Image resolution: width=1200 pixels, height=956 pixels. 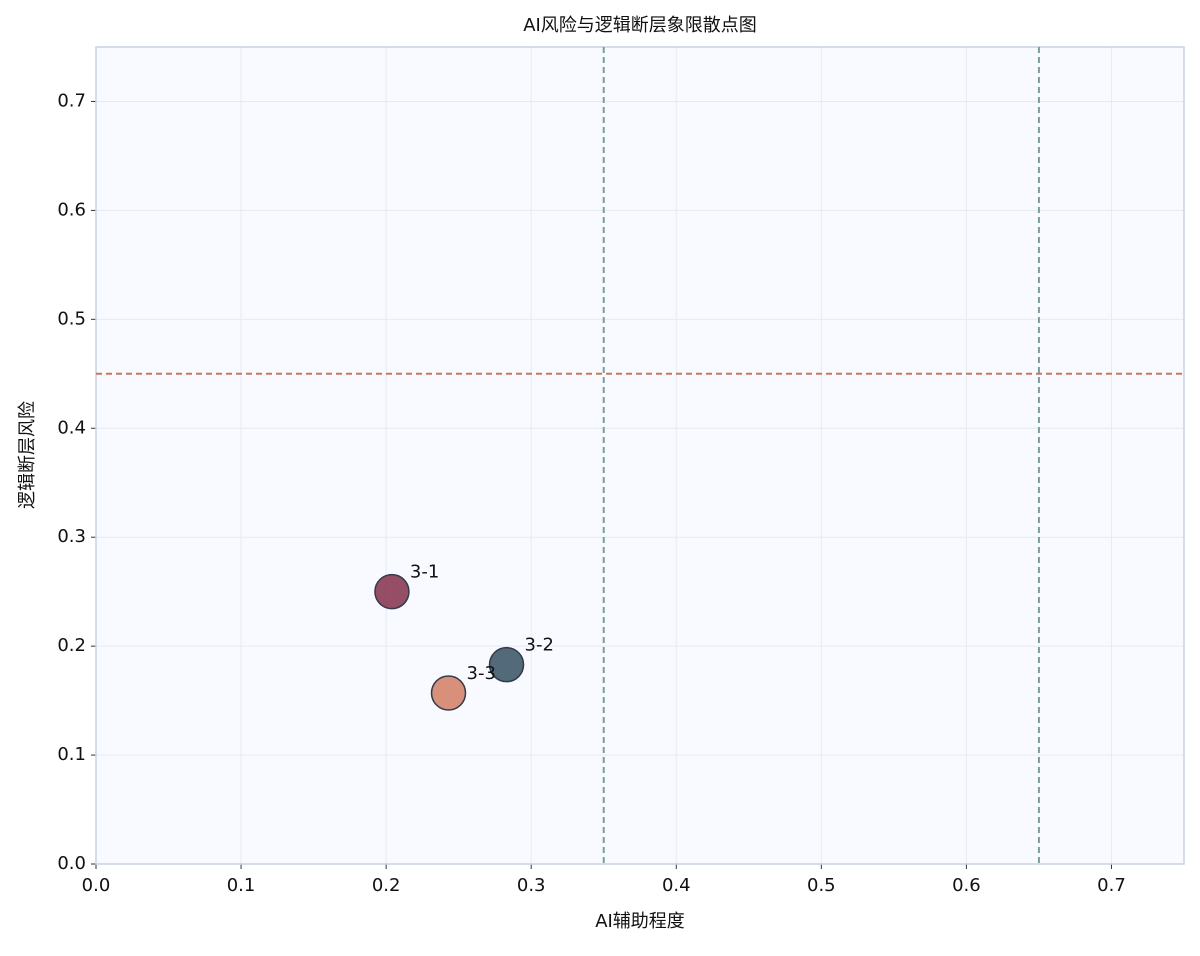 I want to click on x-tick-label: 0.3, so click(x=531, y=885).